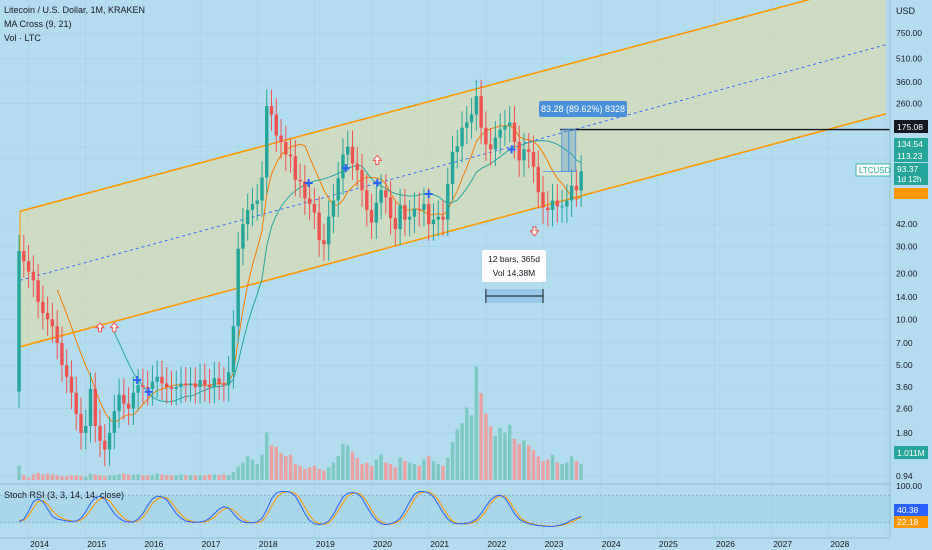 This screenshot has width=932, height=550. What do you see at coordinates (904, 343) in the screenshot?
I see `price-tick-label: 7.00` at bounding box center [904, 343].